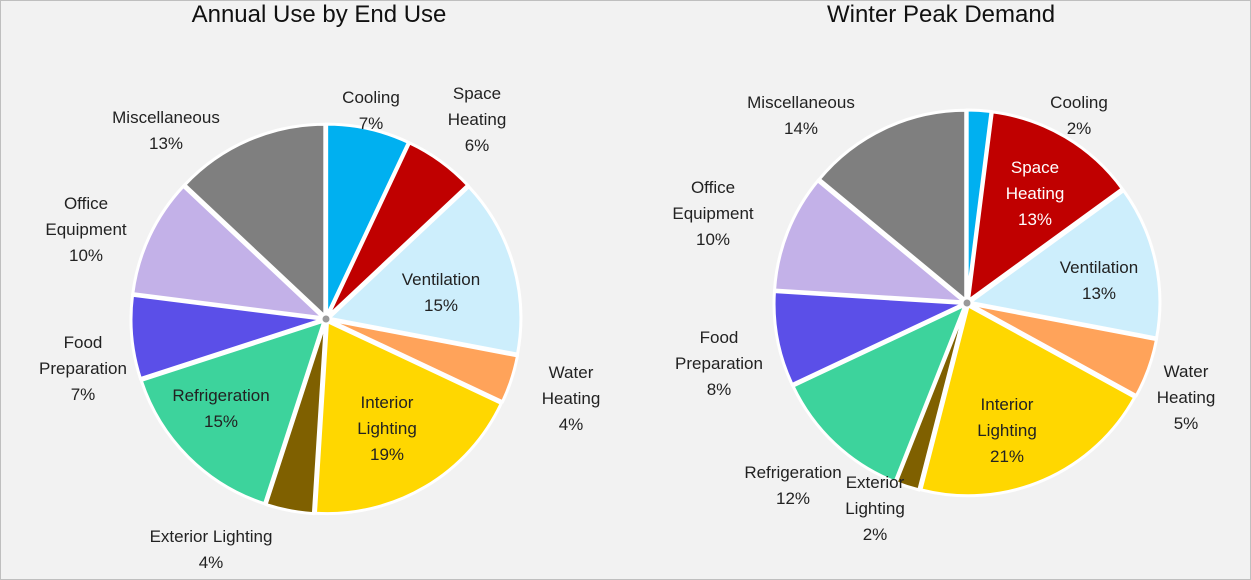 This screenshot has width=1251, height=580. I want to click on slice-label: Interior Lighting 19%, so click(387, 429).